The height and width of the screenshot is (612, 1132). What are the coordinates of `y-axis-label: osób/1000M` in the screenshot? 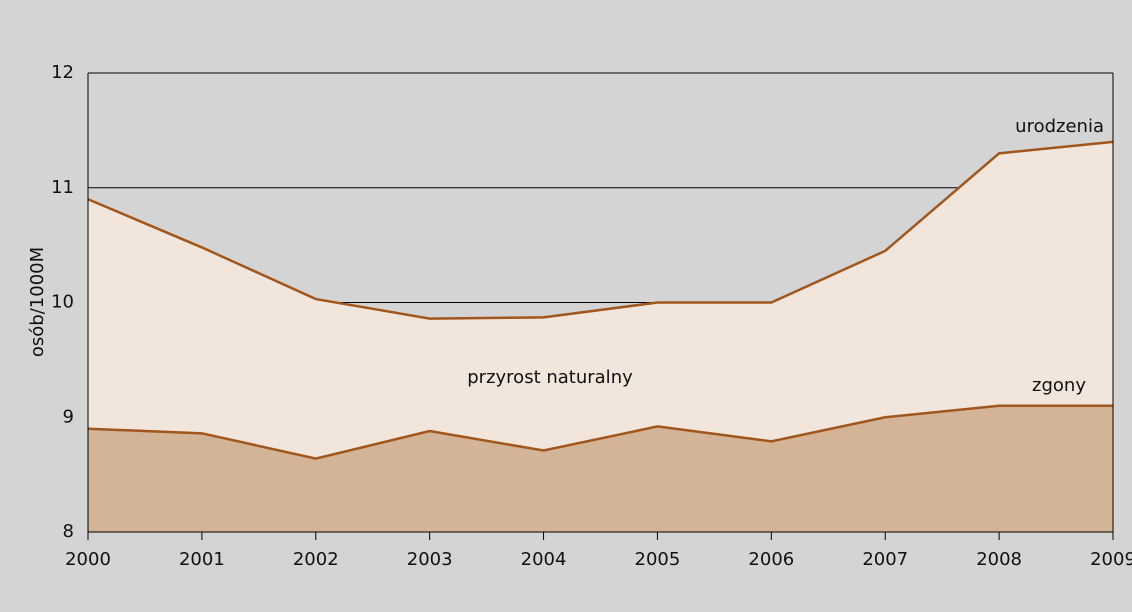 It's located at (37, 302).